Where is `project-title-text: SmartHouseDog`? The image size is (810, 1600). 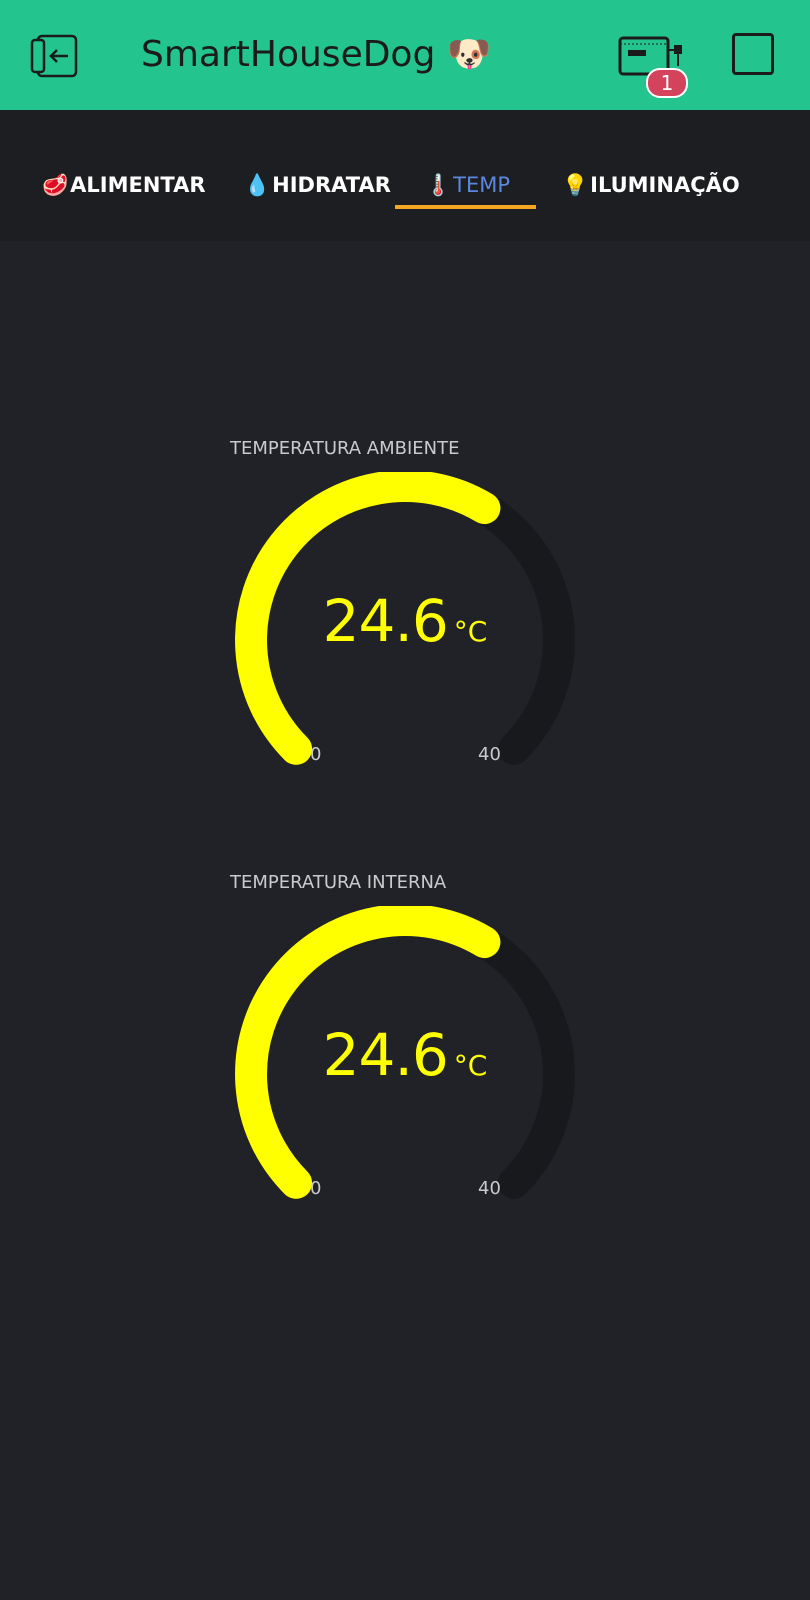
project-title-text: SmartHouseDog is located at coordinates (288, 54).